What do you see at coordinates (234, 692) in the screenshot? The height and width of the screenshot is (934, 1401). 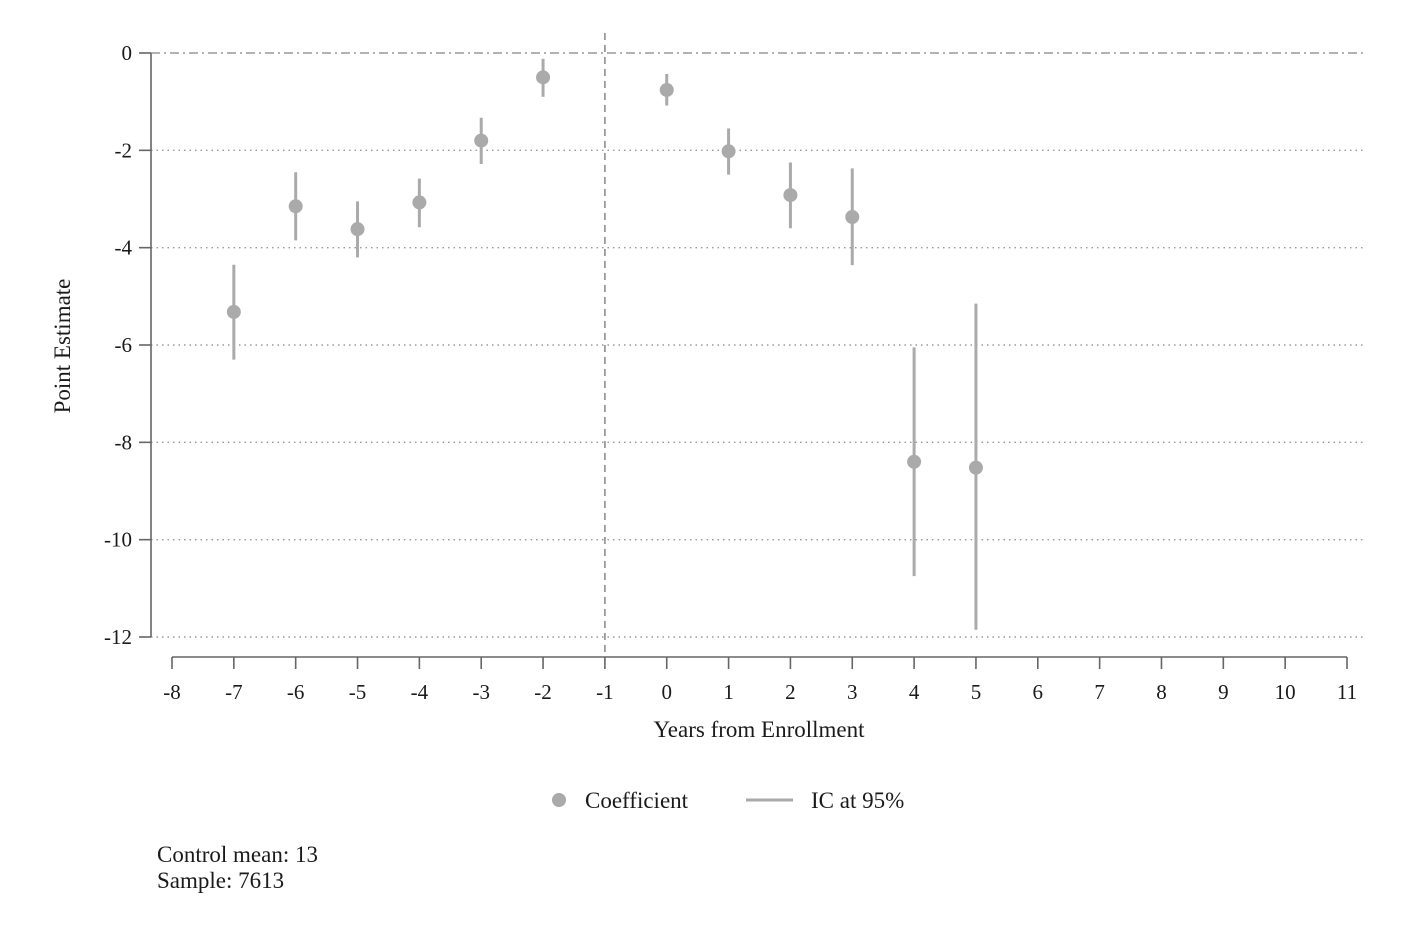 I see `x-tick-label: -7` at bounding box center [234, 692].